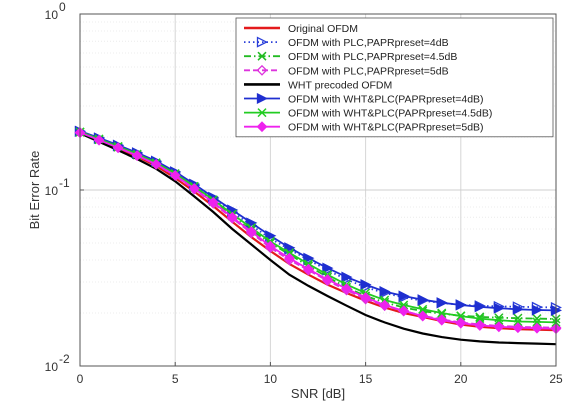  I want to click on legend-label: OFDM with WHT&PLC(PAPRpreset=4dB), so click(386, 100).